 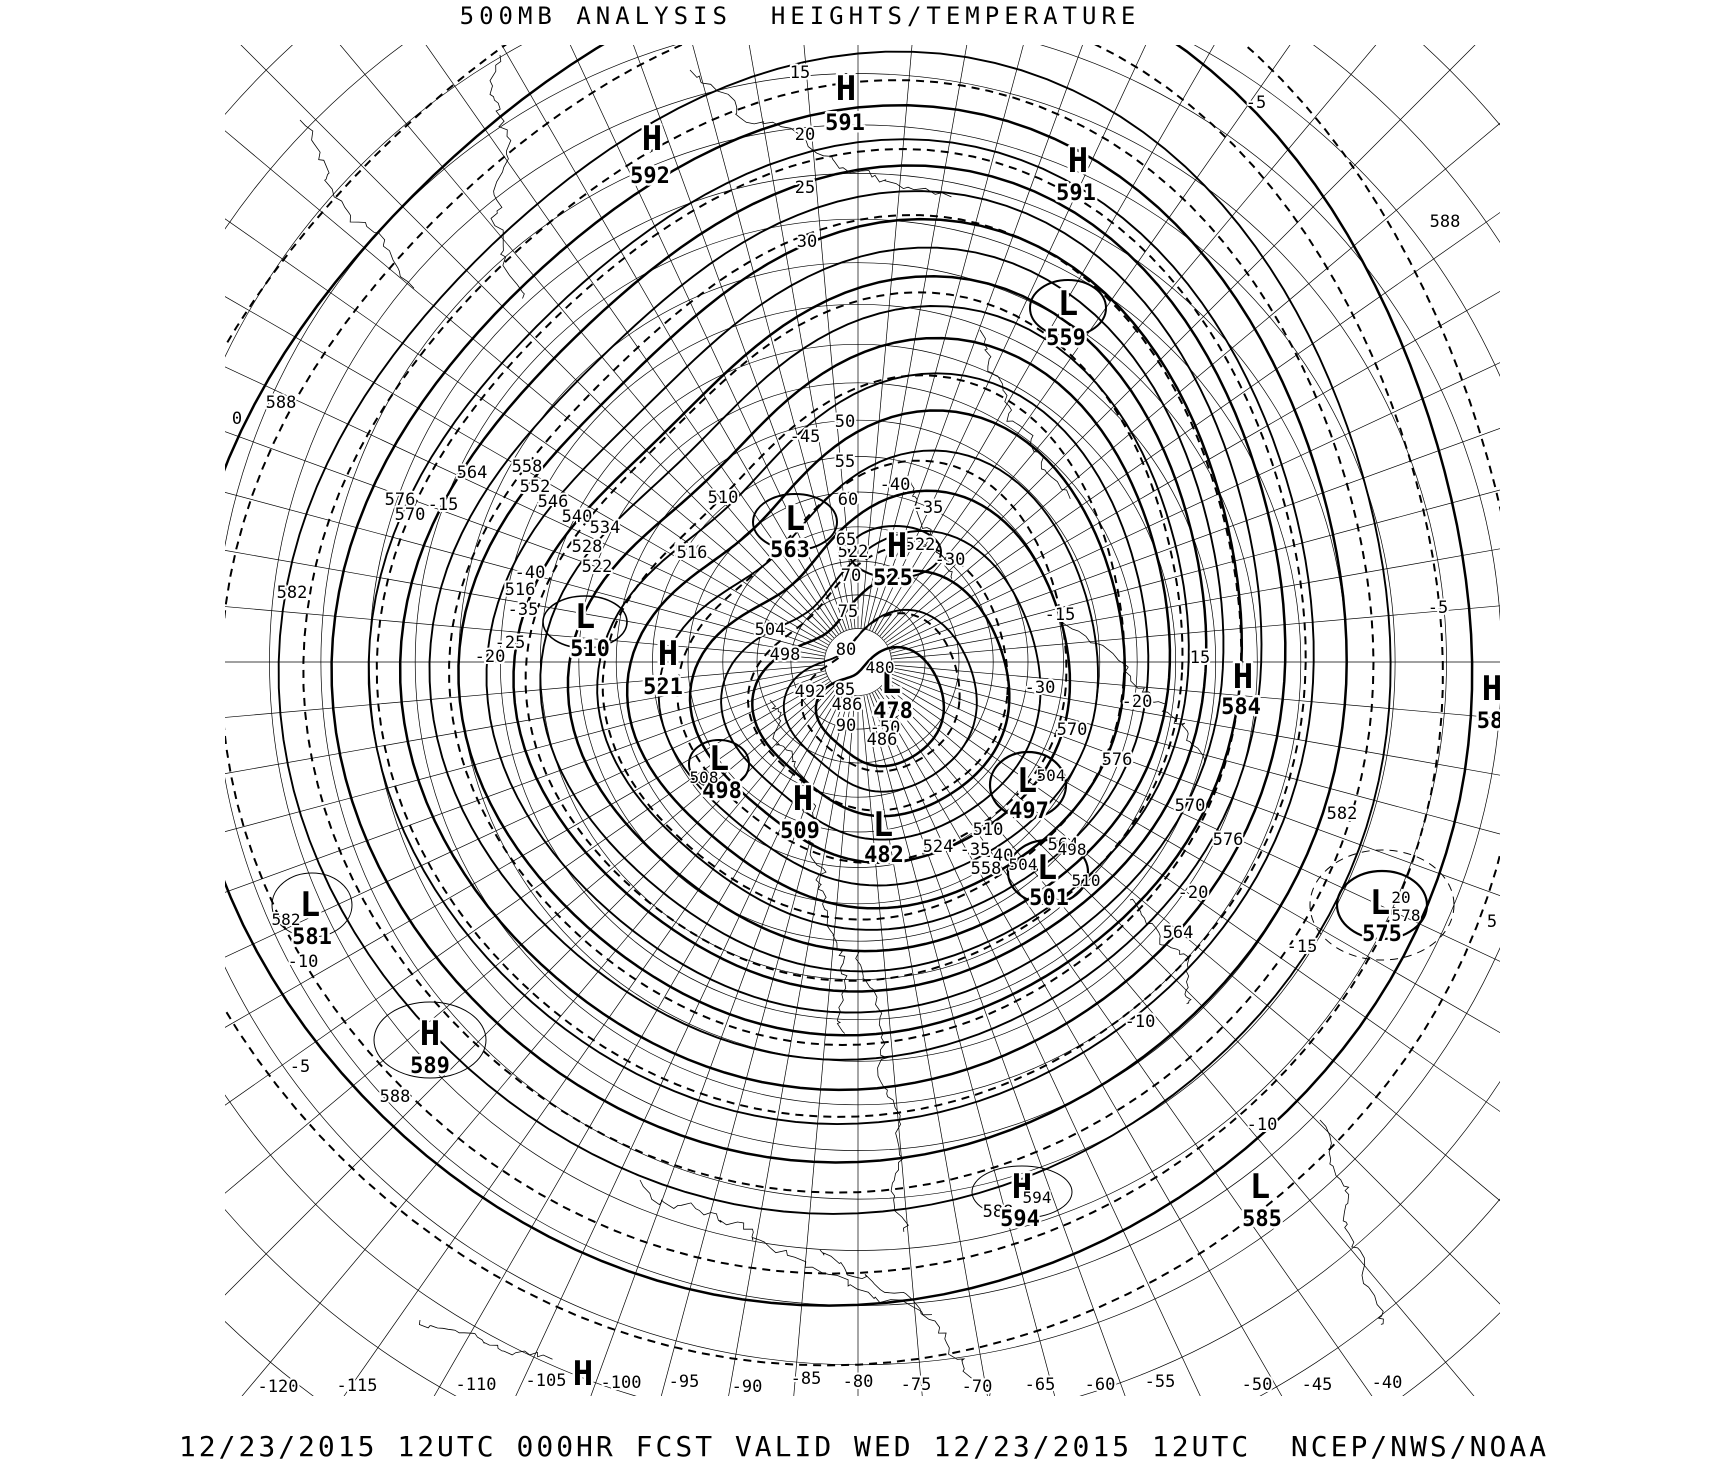 I want to click on contour-label: 0, so click(x=237, y=419).